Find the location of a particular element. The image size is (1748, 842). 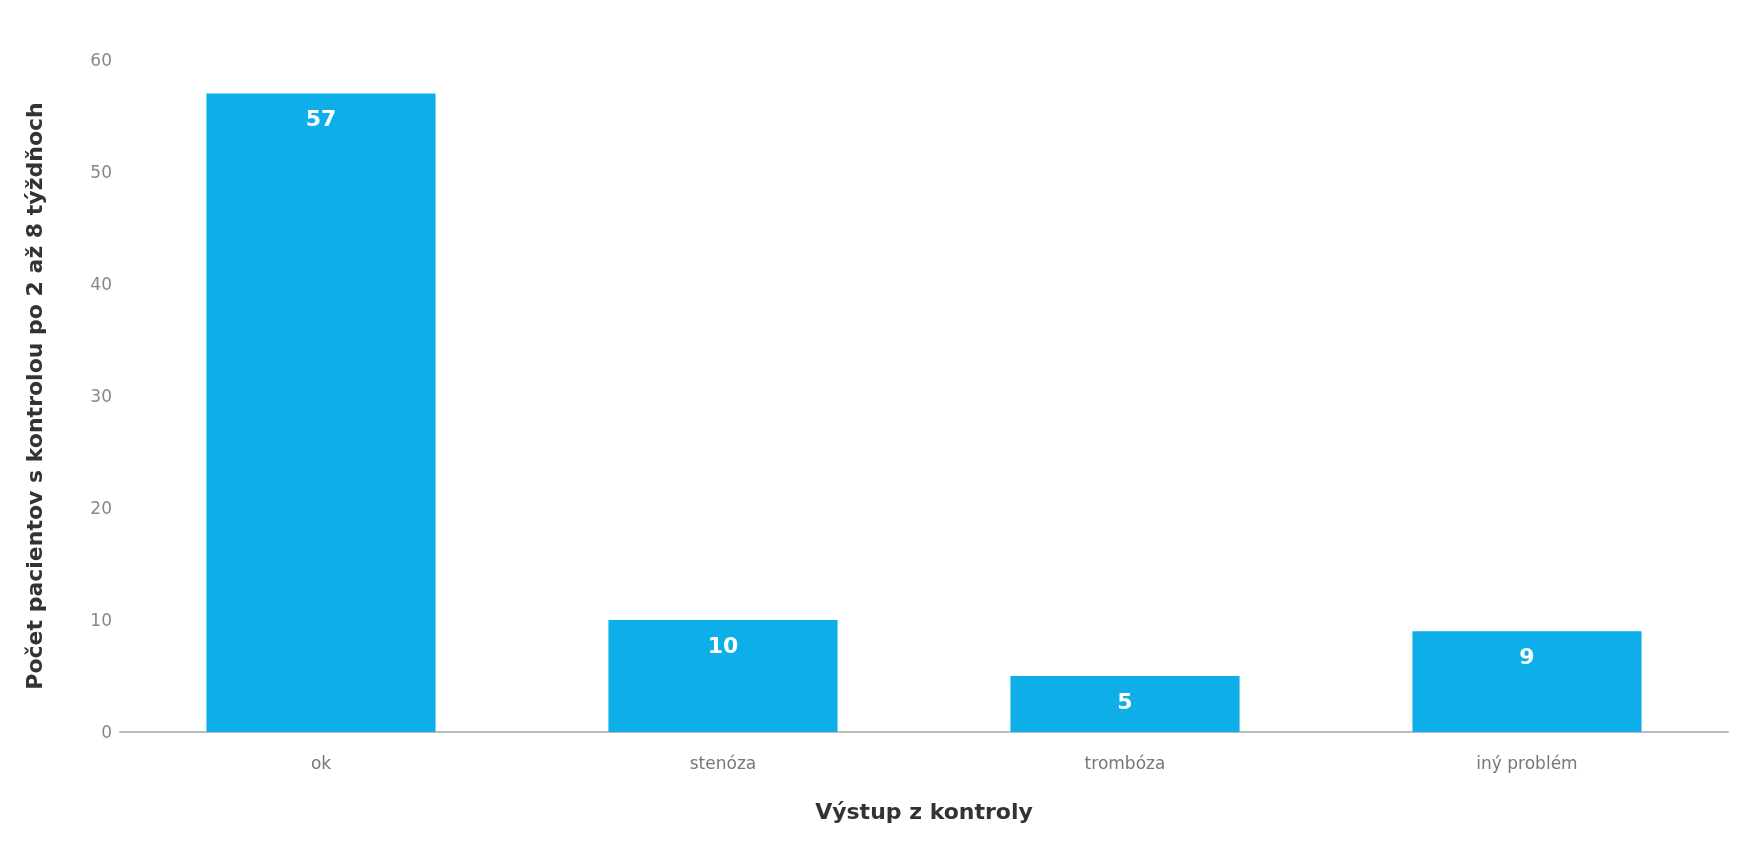

y-axis-title: Počet pacientov s kontrolou po 2 až 8 týždňoch is located at coordinates (34, 396).